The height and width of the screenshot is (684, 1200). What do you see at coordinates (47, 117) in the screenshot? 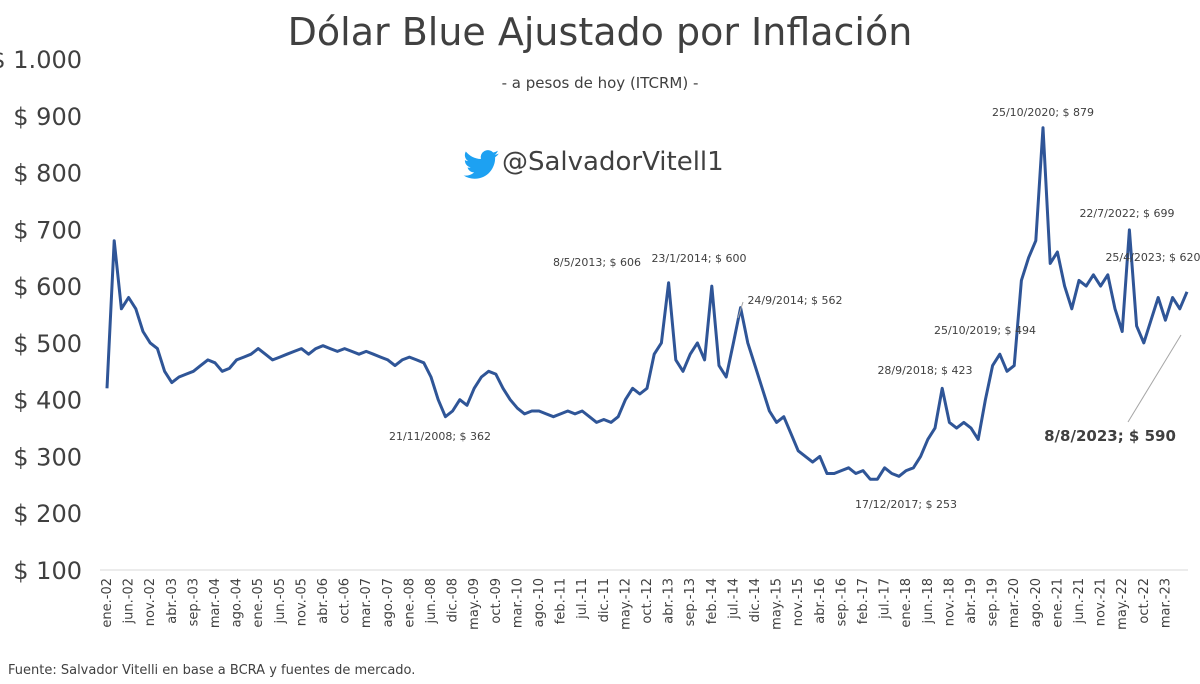
I see `y-tick-label: $ 900` at bounding box center [47, 117].